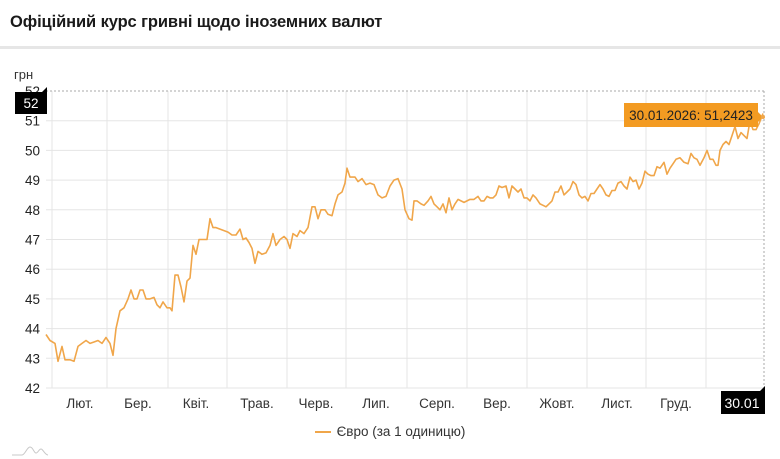 The image size is (780, 459). I want to click on x-tick-label: Черв., so click(316, 403).